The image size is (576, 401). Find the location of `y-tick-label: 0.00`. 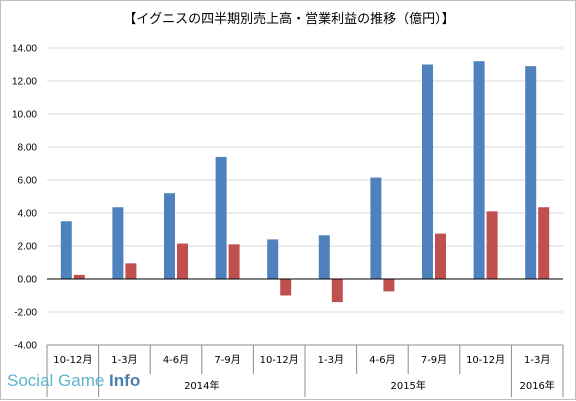

y-tick-label: 0.00 is located at coordinates (28, 280).